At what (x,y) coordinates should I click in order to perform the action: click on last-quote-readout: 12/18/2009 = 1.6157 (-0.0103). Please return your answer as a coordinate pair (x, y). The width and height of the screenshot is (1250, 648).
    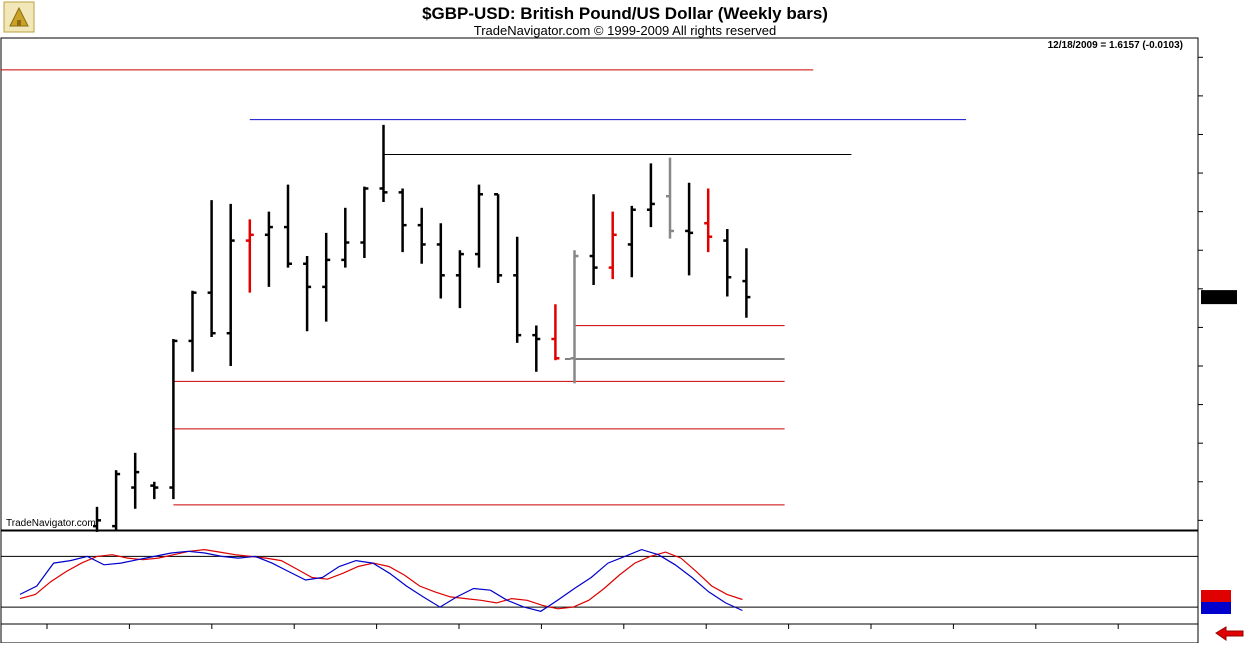
    Looking at the image, I should click on (1115, 45).